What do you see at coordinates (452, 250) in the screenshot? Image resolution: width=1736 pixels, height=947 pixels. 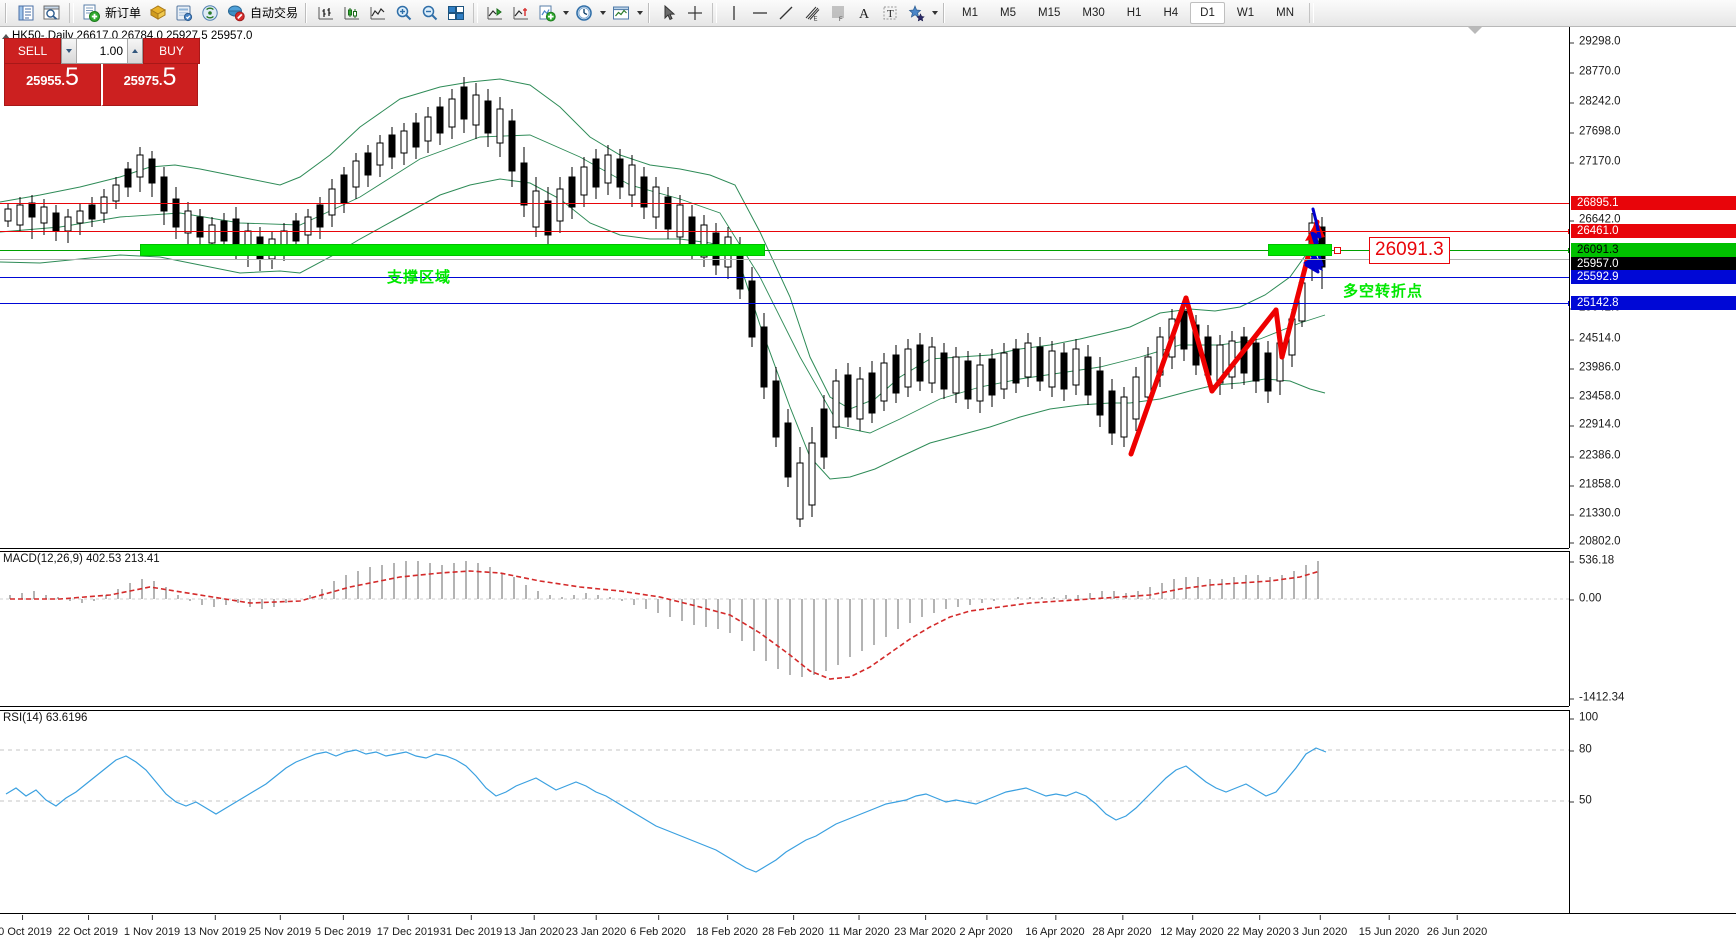 I see `support-zone-band-left` at bounding box center [452, 250].